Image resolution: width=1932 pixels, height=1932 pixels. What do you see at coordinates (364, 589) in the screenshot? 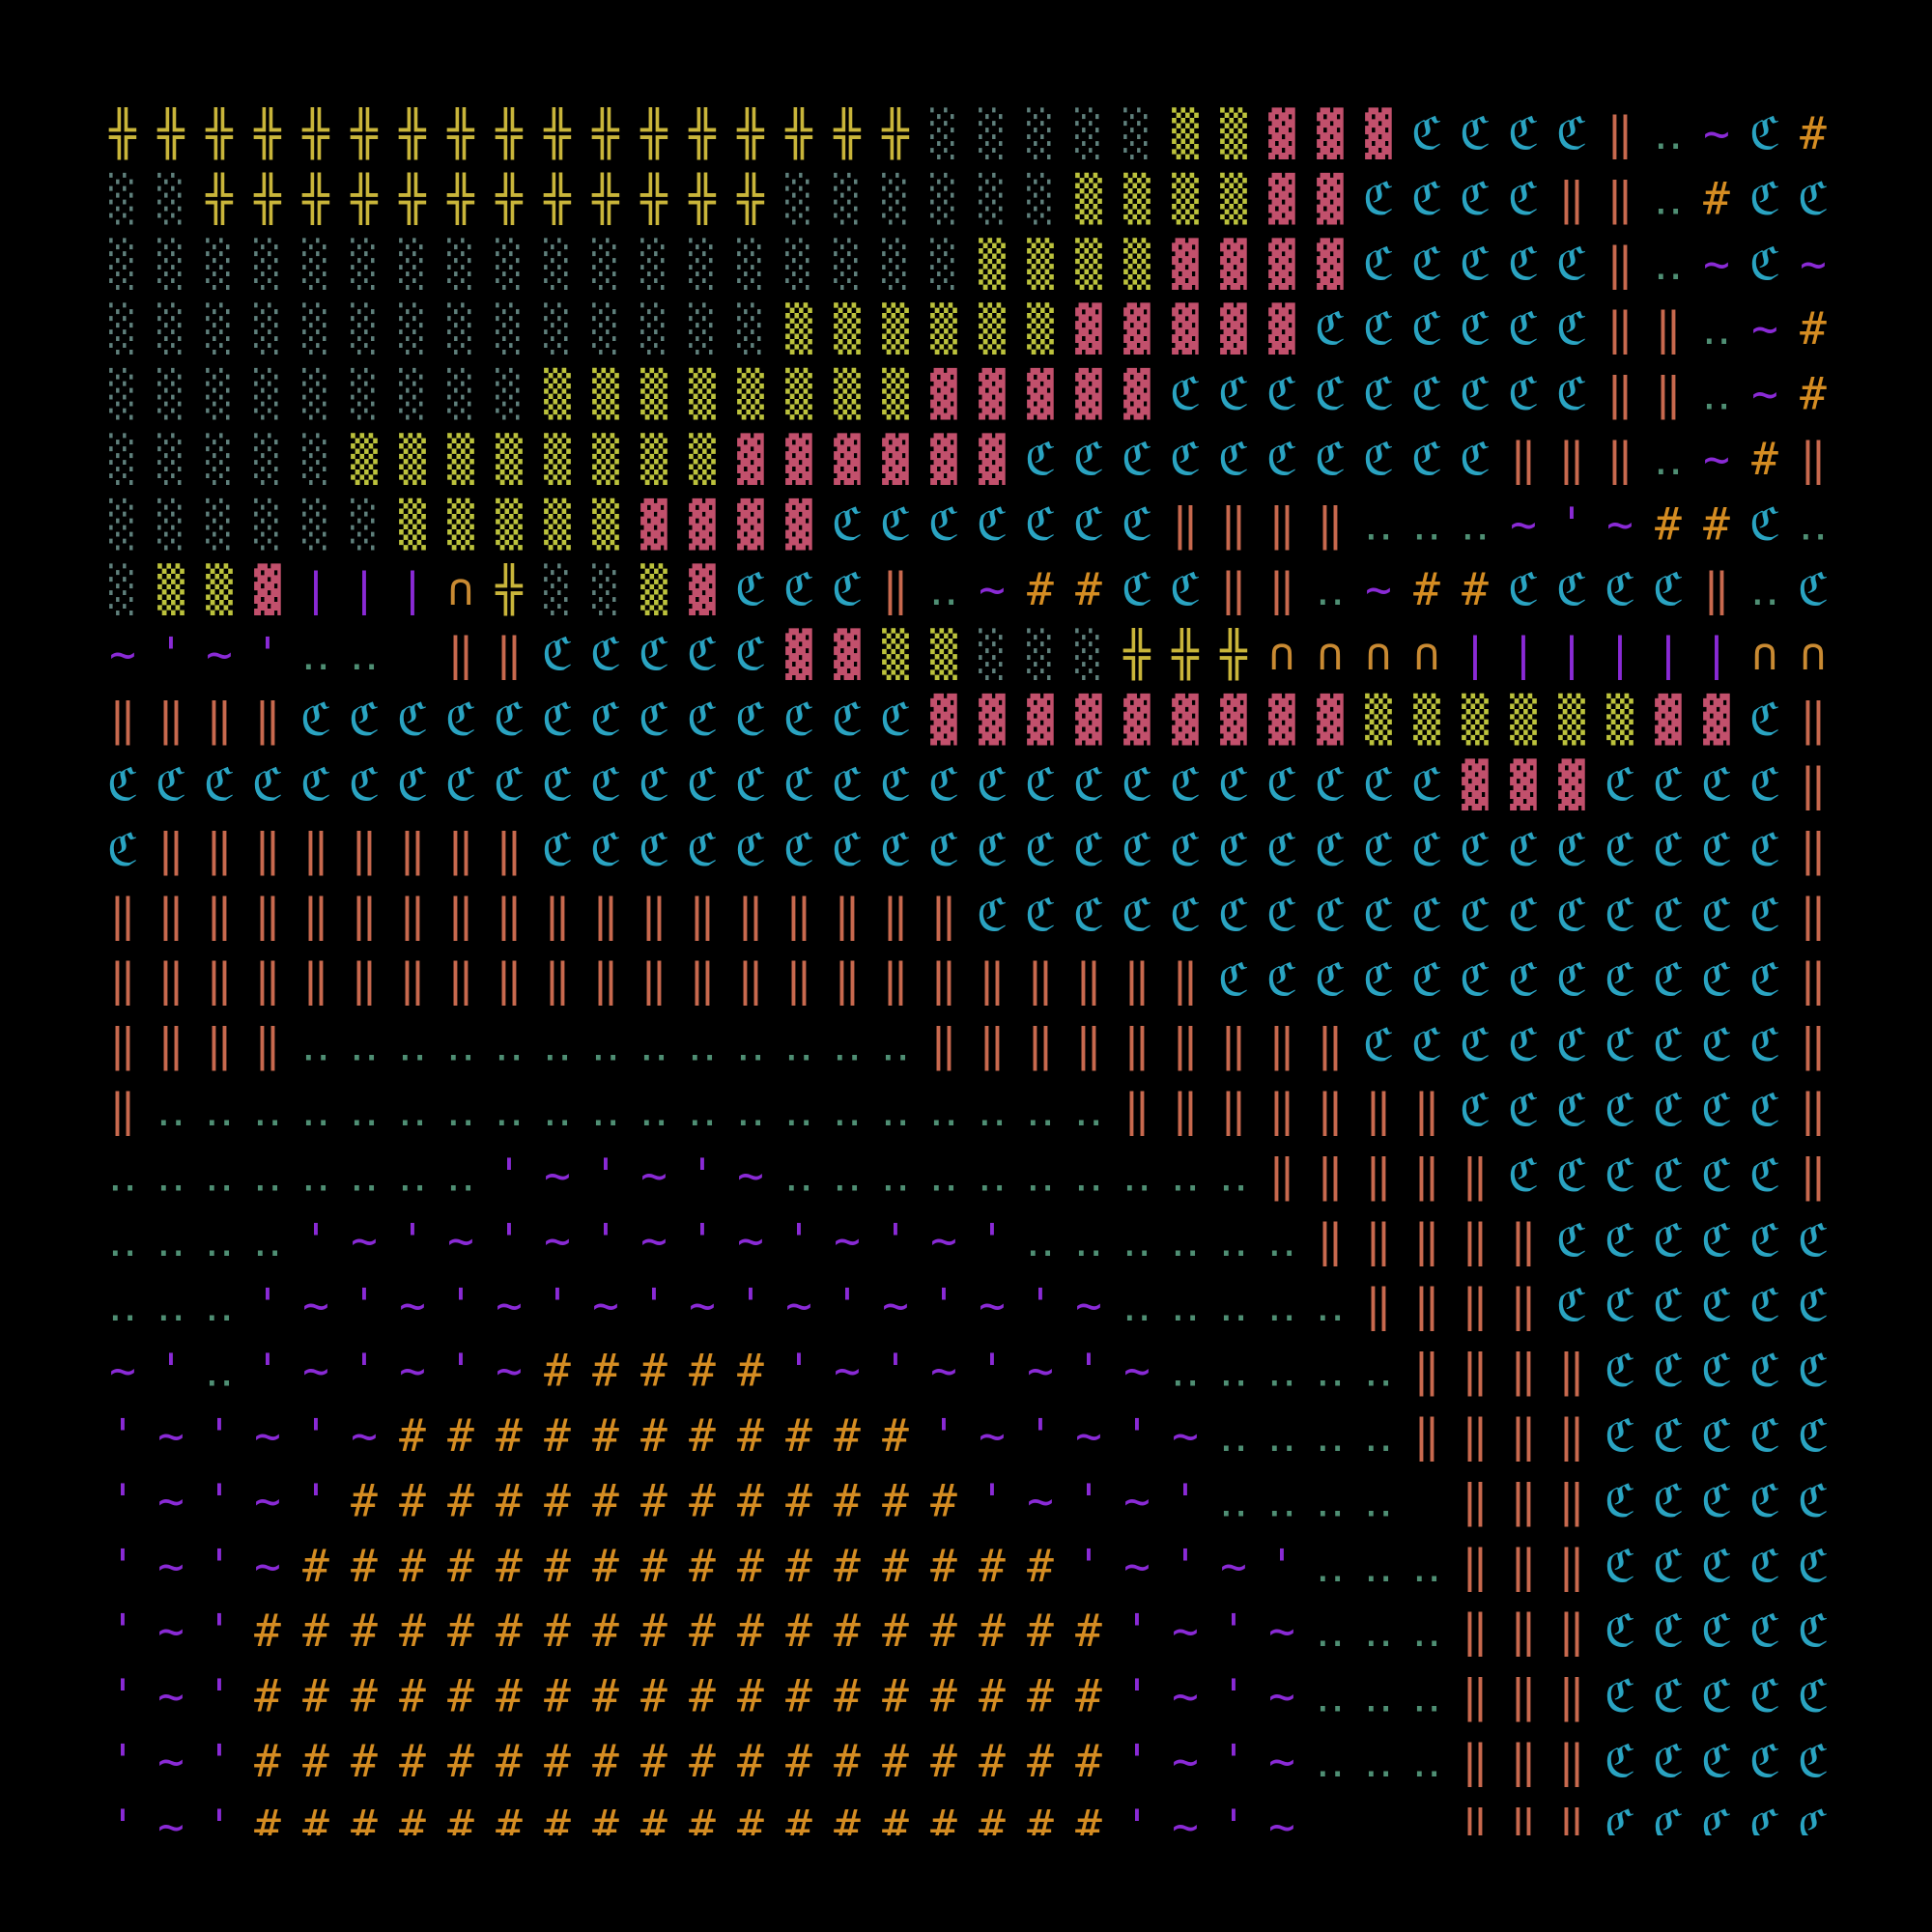
I see `glyph-run: |||` at bounding box center [364, 589].